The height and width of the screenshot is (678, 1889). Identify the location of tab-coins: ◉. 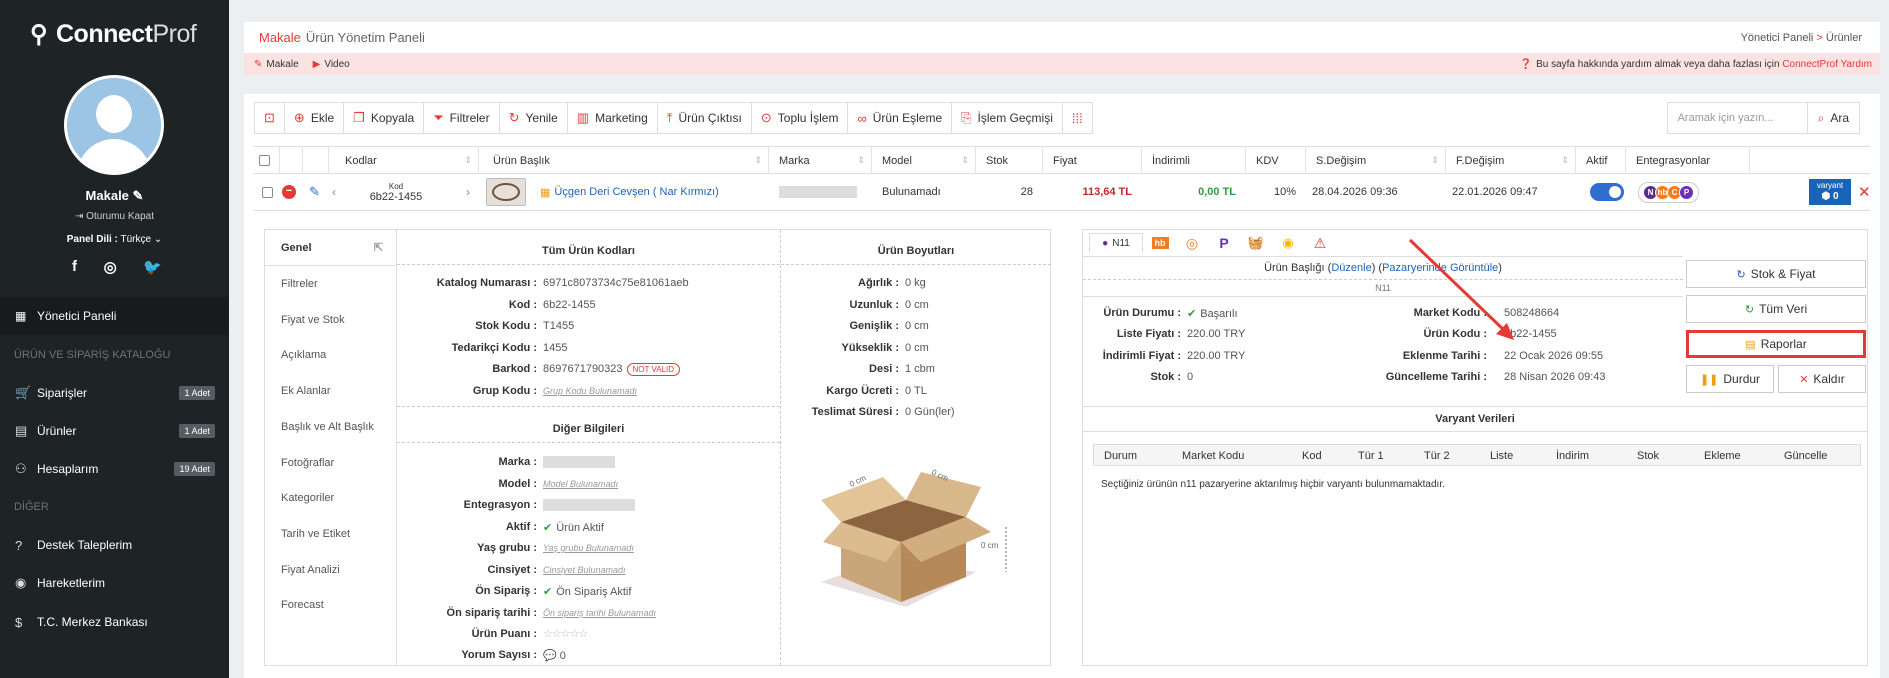
(1288, 243).